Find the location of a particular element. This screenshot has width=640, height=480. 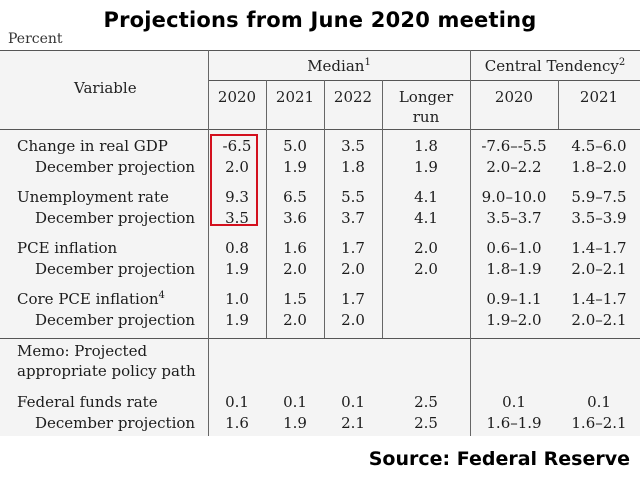

table-cell: 3.5–3.9 is located at coordinates (599, 218).